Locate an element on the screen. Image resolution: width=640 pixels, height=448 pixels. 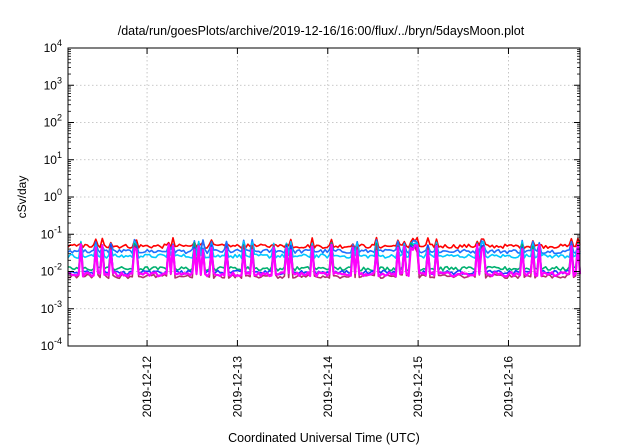
x-tick-label: 2019-12-15 is located at coordinates (418, 387).